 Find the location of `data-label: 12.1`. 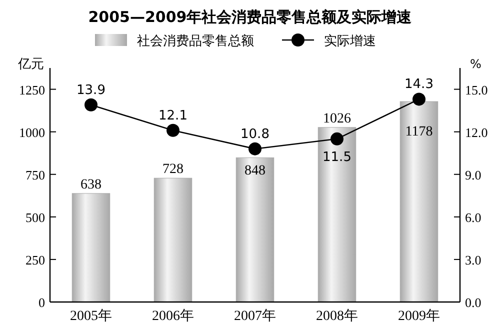

data-label: 12.1 is located at coordinates (173, 116).